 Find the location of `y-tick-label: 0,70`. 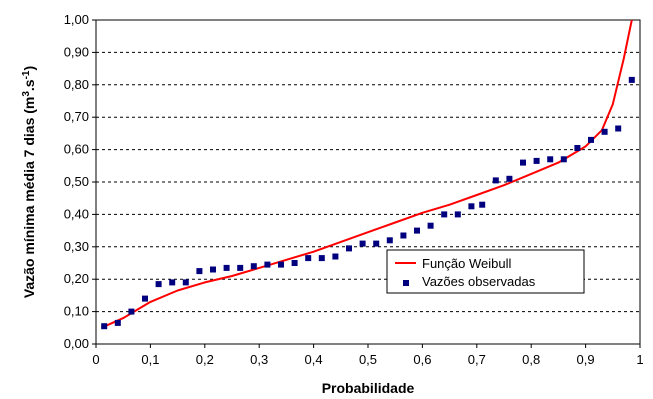

y-tick-label: 0,70 is located at coordinates (76, 116).